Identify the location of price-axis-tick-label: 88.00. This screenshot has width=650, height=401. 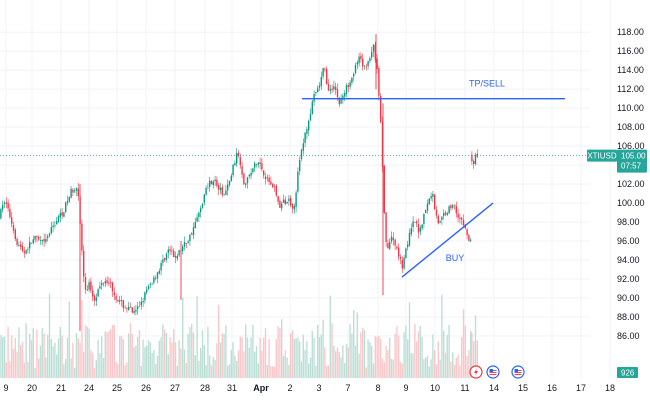
(628, 317).